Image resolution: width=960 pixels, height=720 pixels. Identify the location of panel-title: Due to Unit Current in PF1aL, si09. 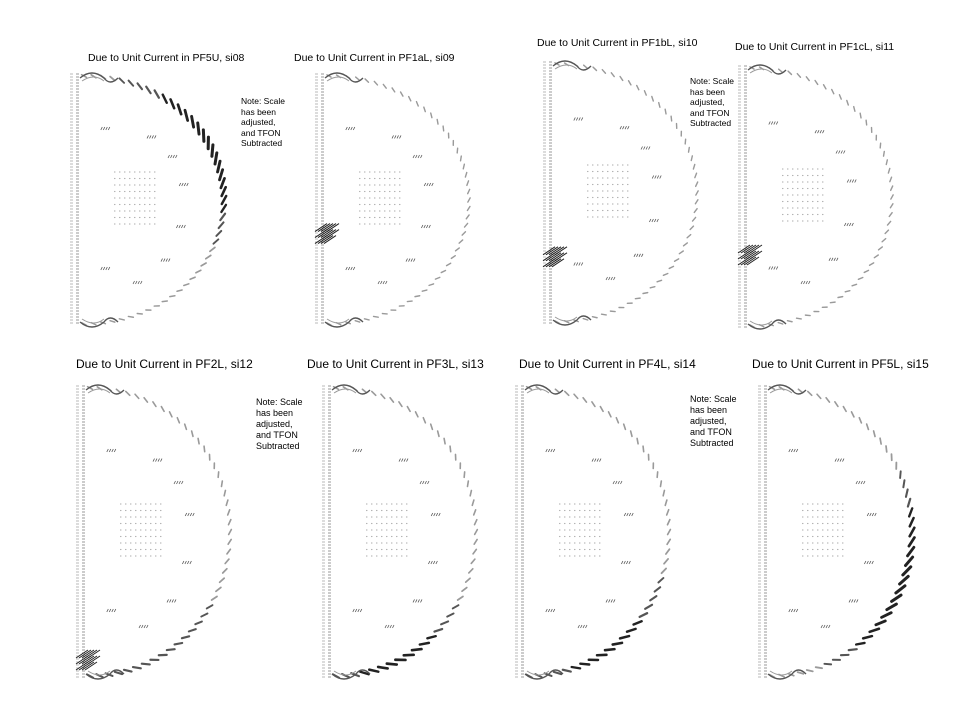
(374, 58).